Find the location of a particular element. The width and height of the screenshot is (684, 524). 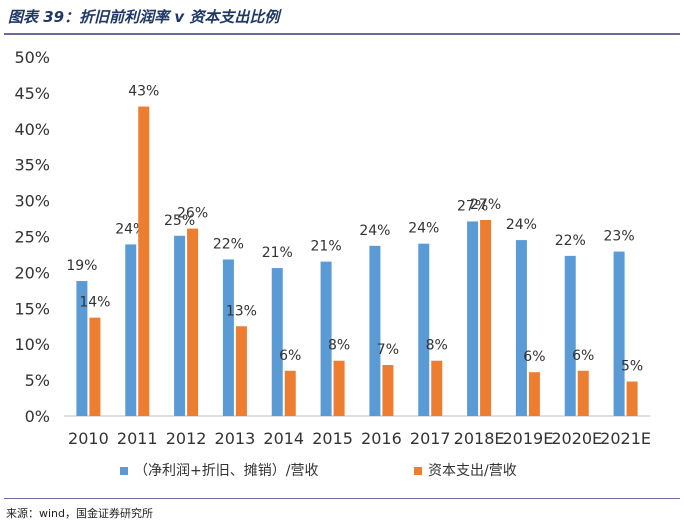

legend-swatch-profit-margin is located at coordinates (124, 471).